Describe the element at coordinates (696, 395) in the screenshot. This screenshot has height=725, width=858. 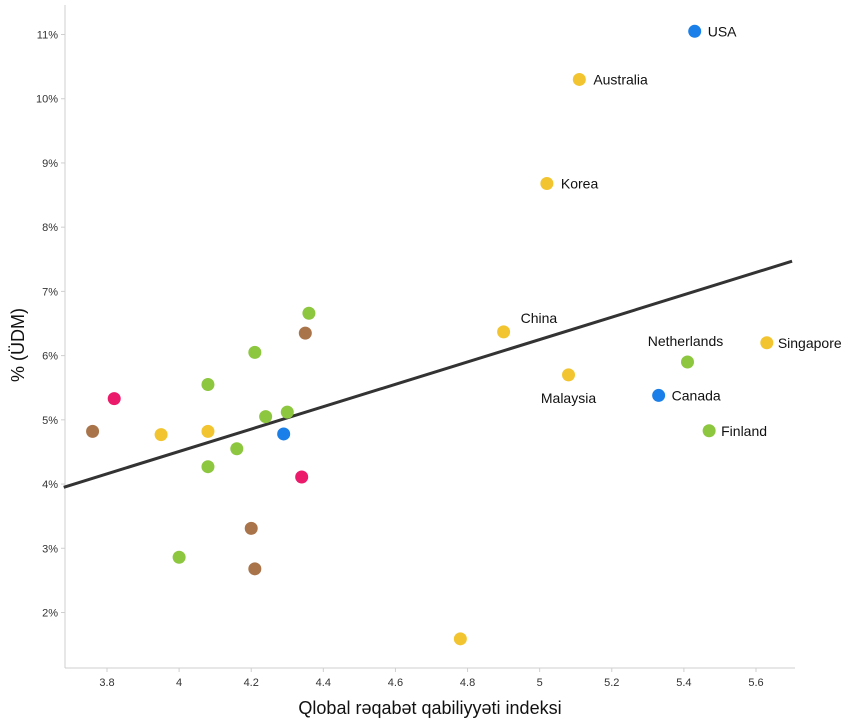
I see `data-label: Canada` at that location.